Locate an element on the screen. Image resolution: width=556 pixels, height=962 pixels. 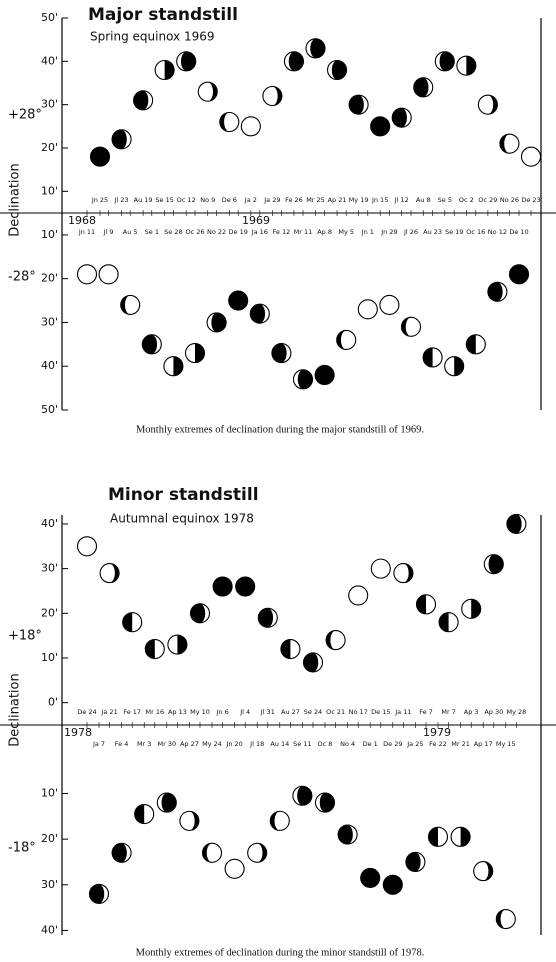
date-label: Se 19 is located at coordinates (454, 232).